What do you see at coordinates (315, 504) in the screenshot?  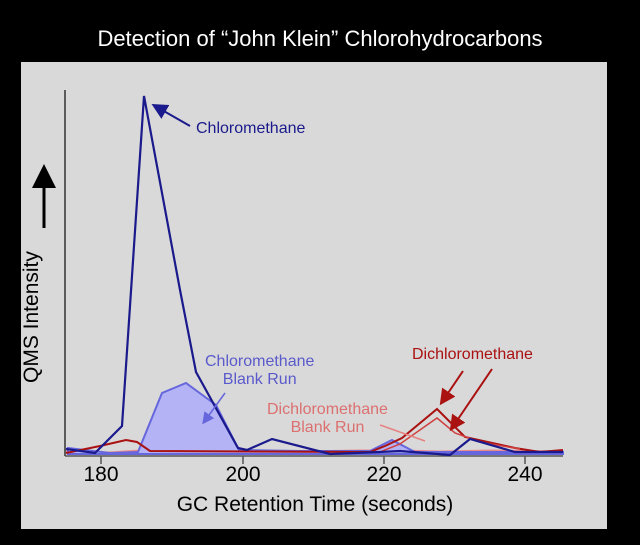 I see `x-axis-label: GC Retention Time (seconds)` at bounding box center [315, 504].